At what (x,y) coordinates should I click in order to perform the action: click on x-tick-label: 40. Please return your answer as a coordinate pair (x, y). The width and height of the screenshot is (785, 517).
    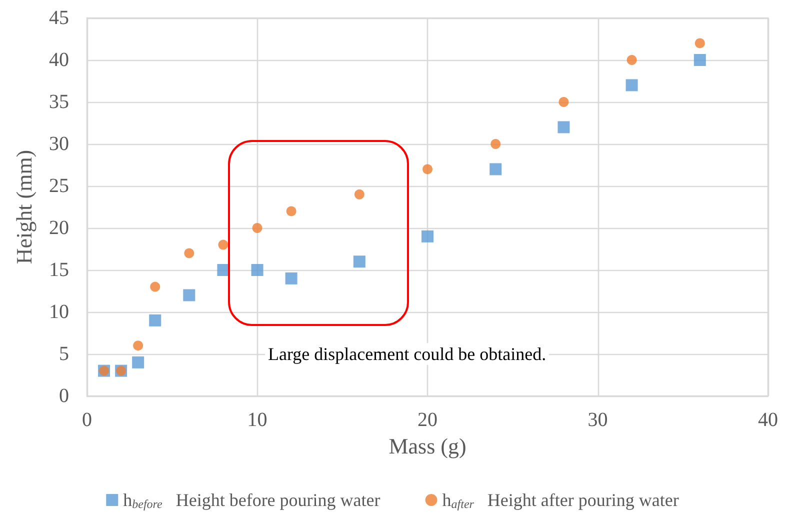
    Looking at the image, I should click on (768, 420).